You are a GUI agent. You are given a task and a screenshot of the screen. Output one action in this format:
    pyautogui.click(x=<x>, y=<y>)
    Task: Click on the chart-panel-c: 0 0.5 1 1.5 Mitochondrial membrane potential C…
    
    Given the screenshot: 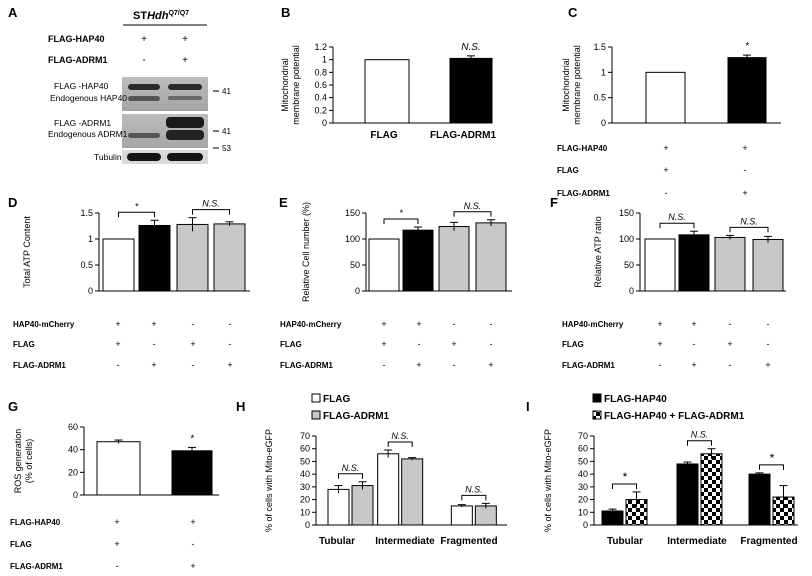 What is the action you would take?
    pyautogui.click(x=669, y=101)
    